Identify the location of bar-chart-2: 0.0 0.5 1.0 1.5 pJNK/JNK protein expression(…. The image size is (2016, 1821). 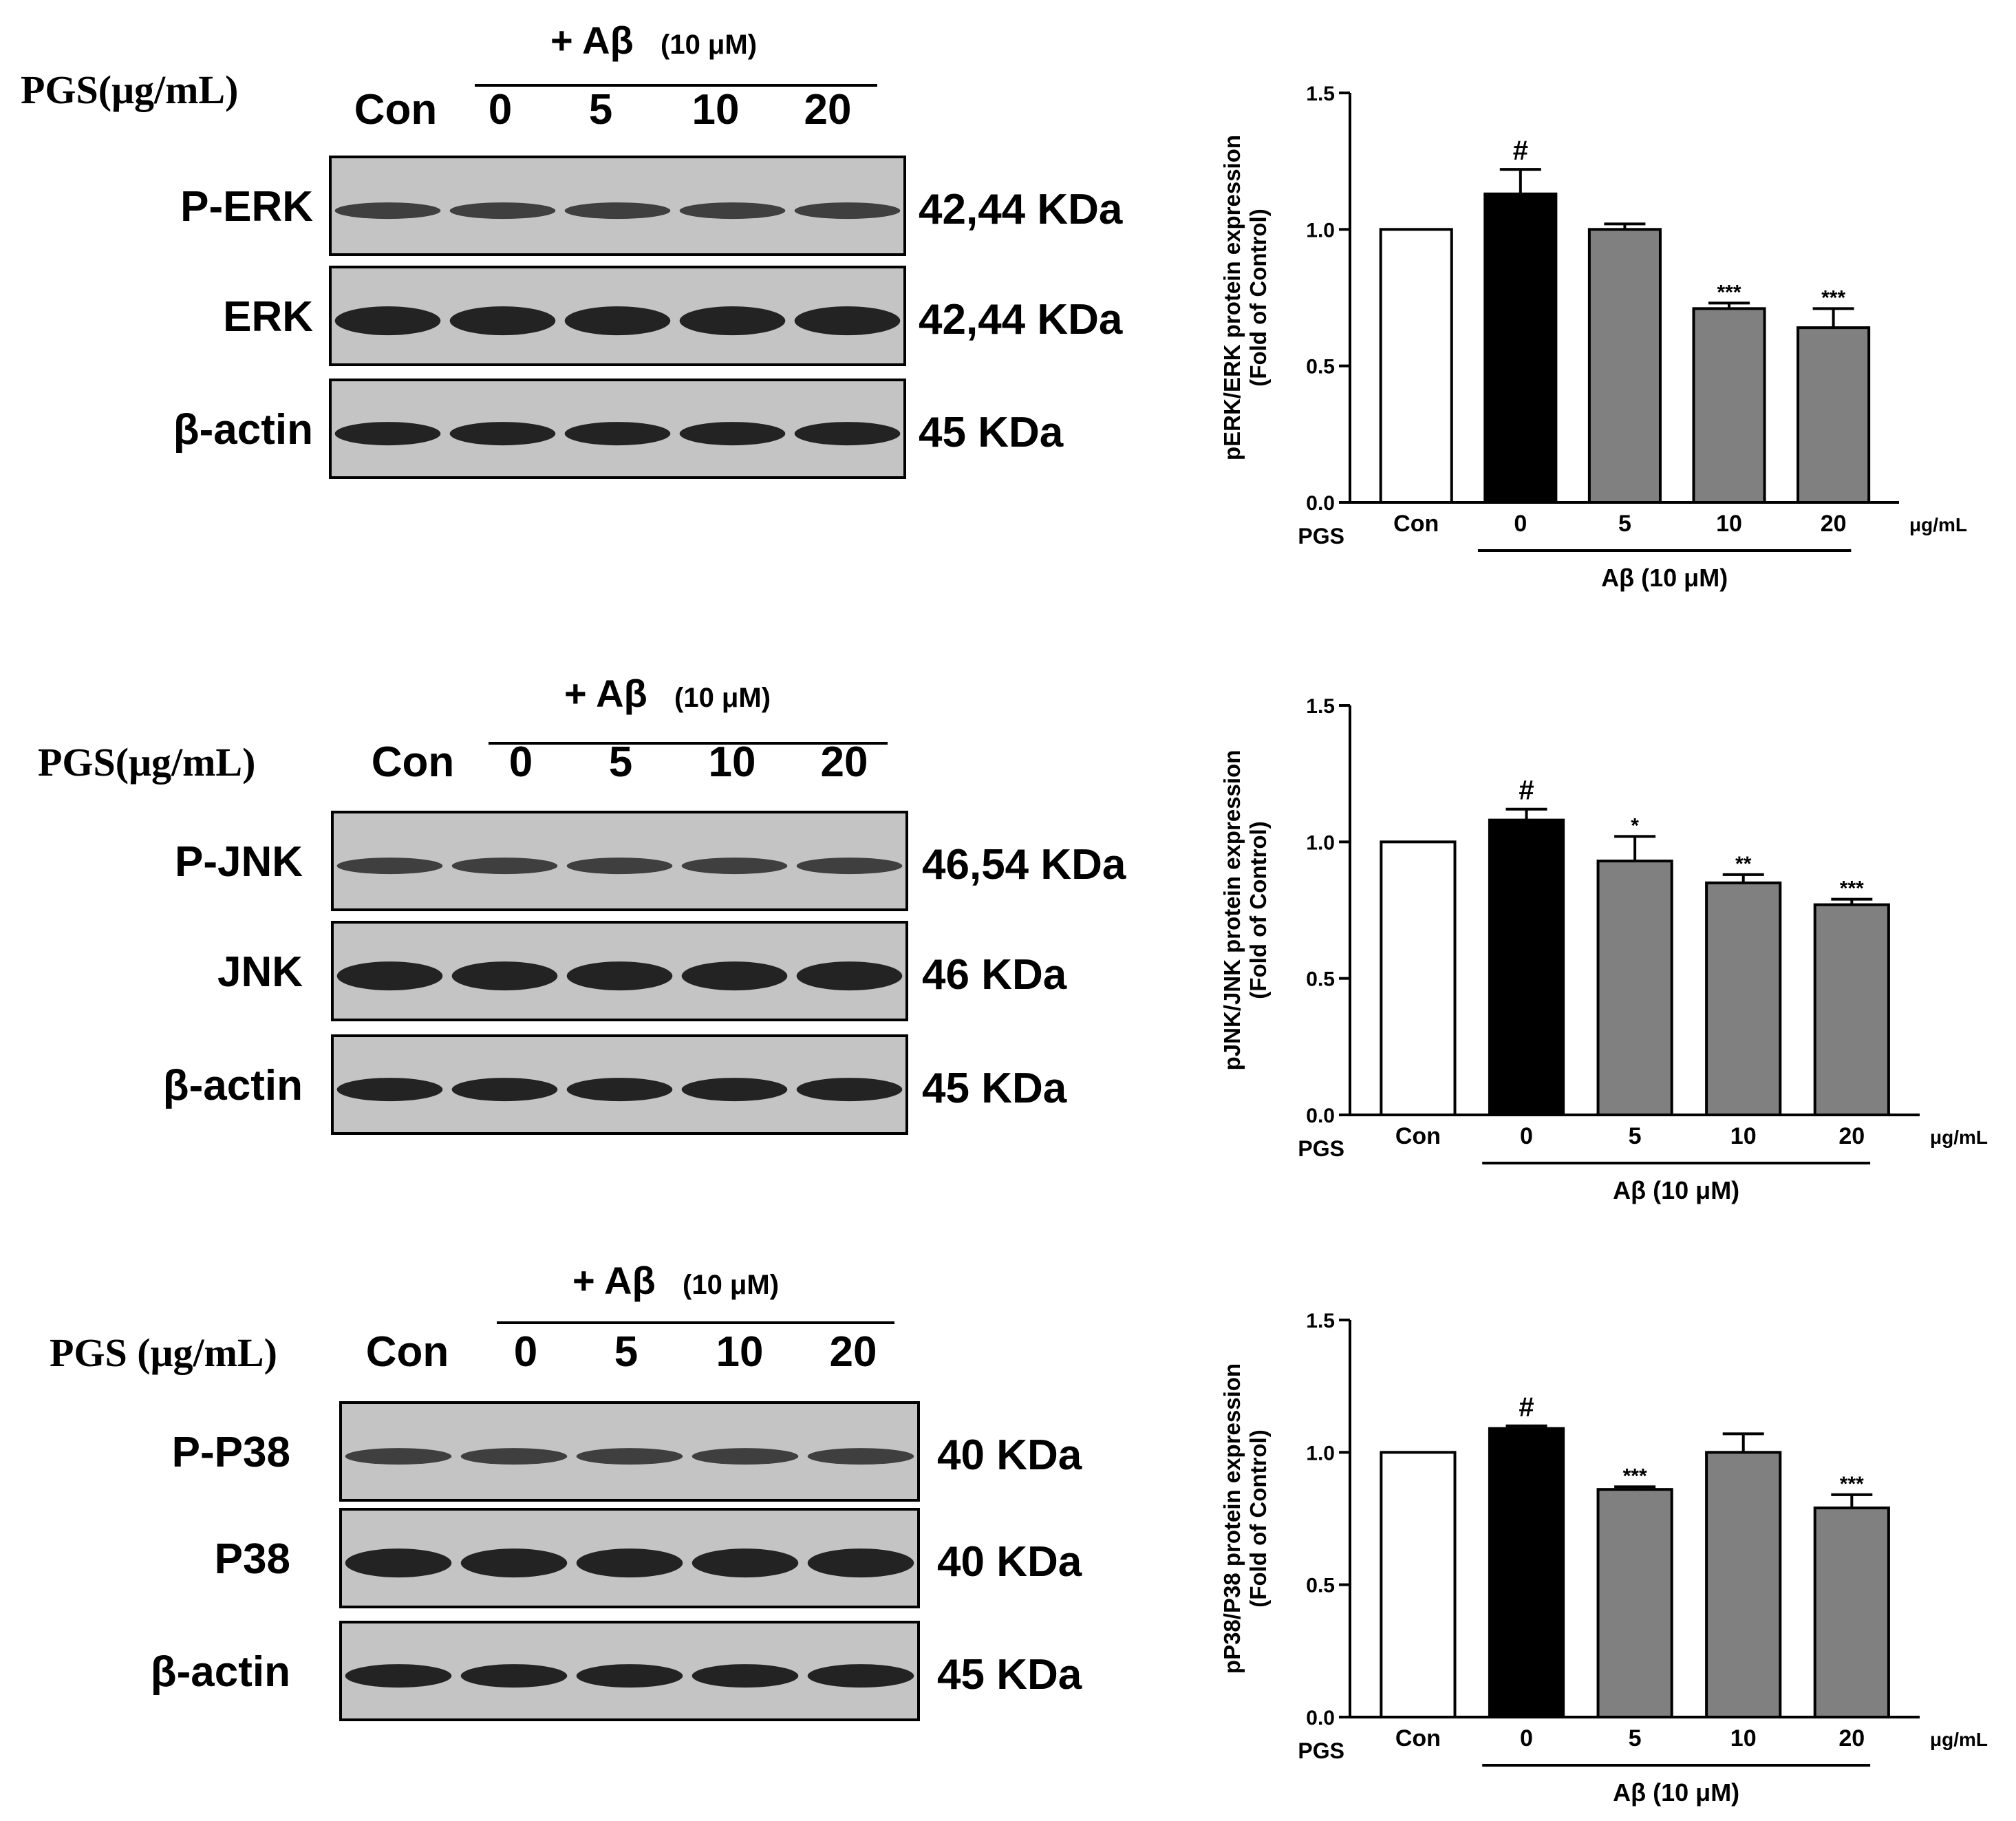
(1603, 949).